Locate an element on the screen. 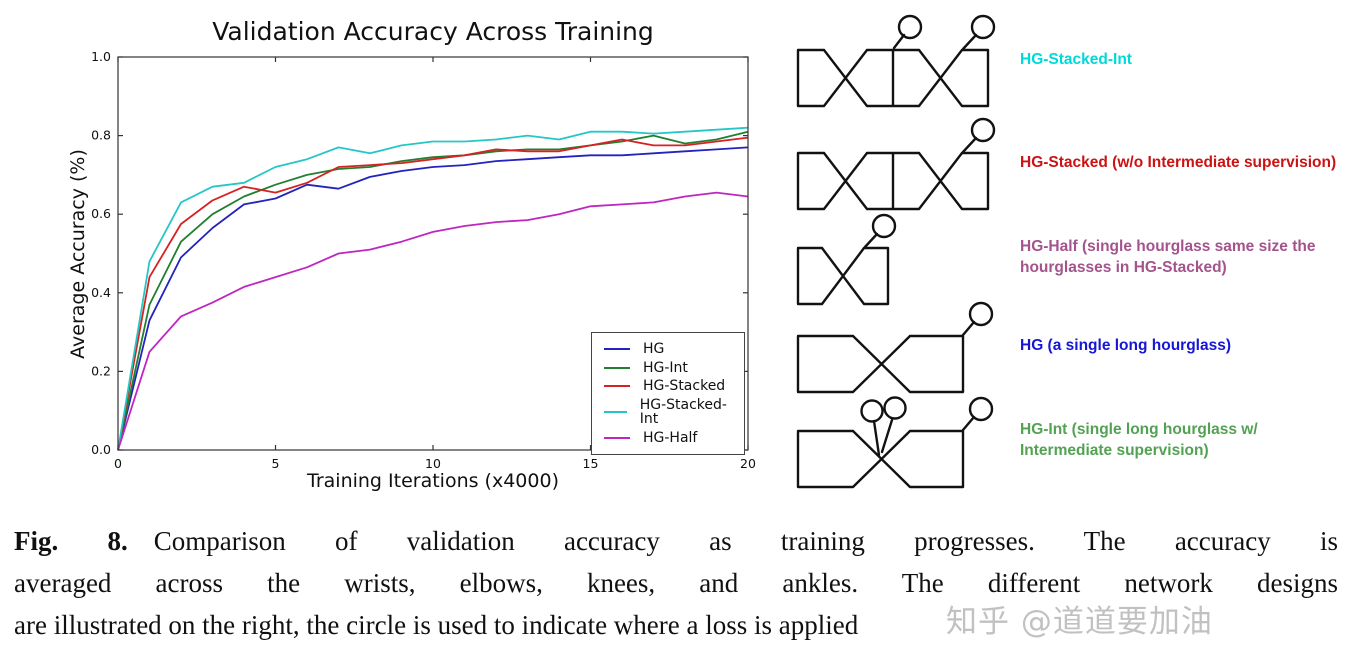 The height and width of the screenshot is (672, 1349). y-tick-label: 0.8 is located at coordinates (101, 135).